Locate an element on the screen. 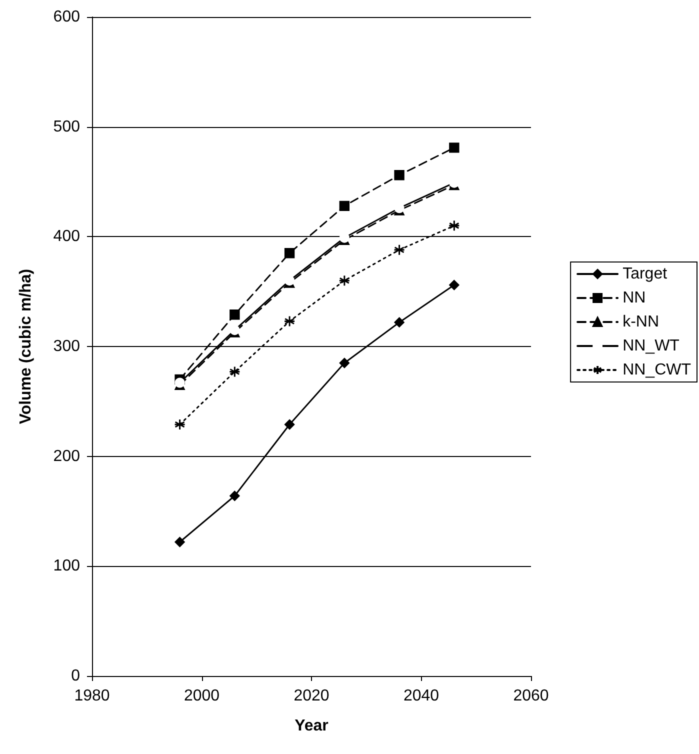  y-axis-title: Volume (cubic m/ha) is located at coordinates (26, 346).